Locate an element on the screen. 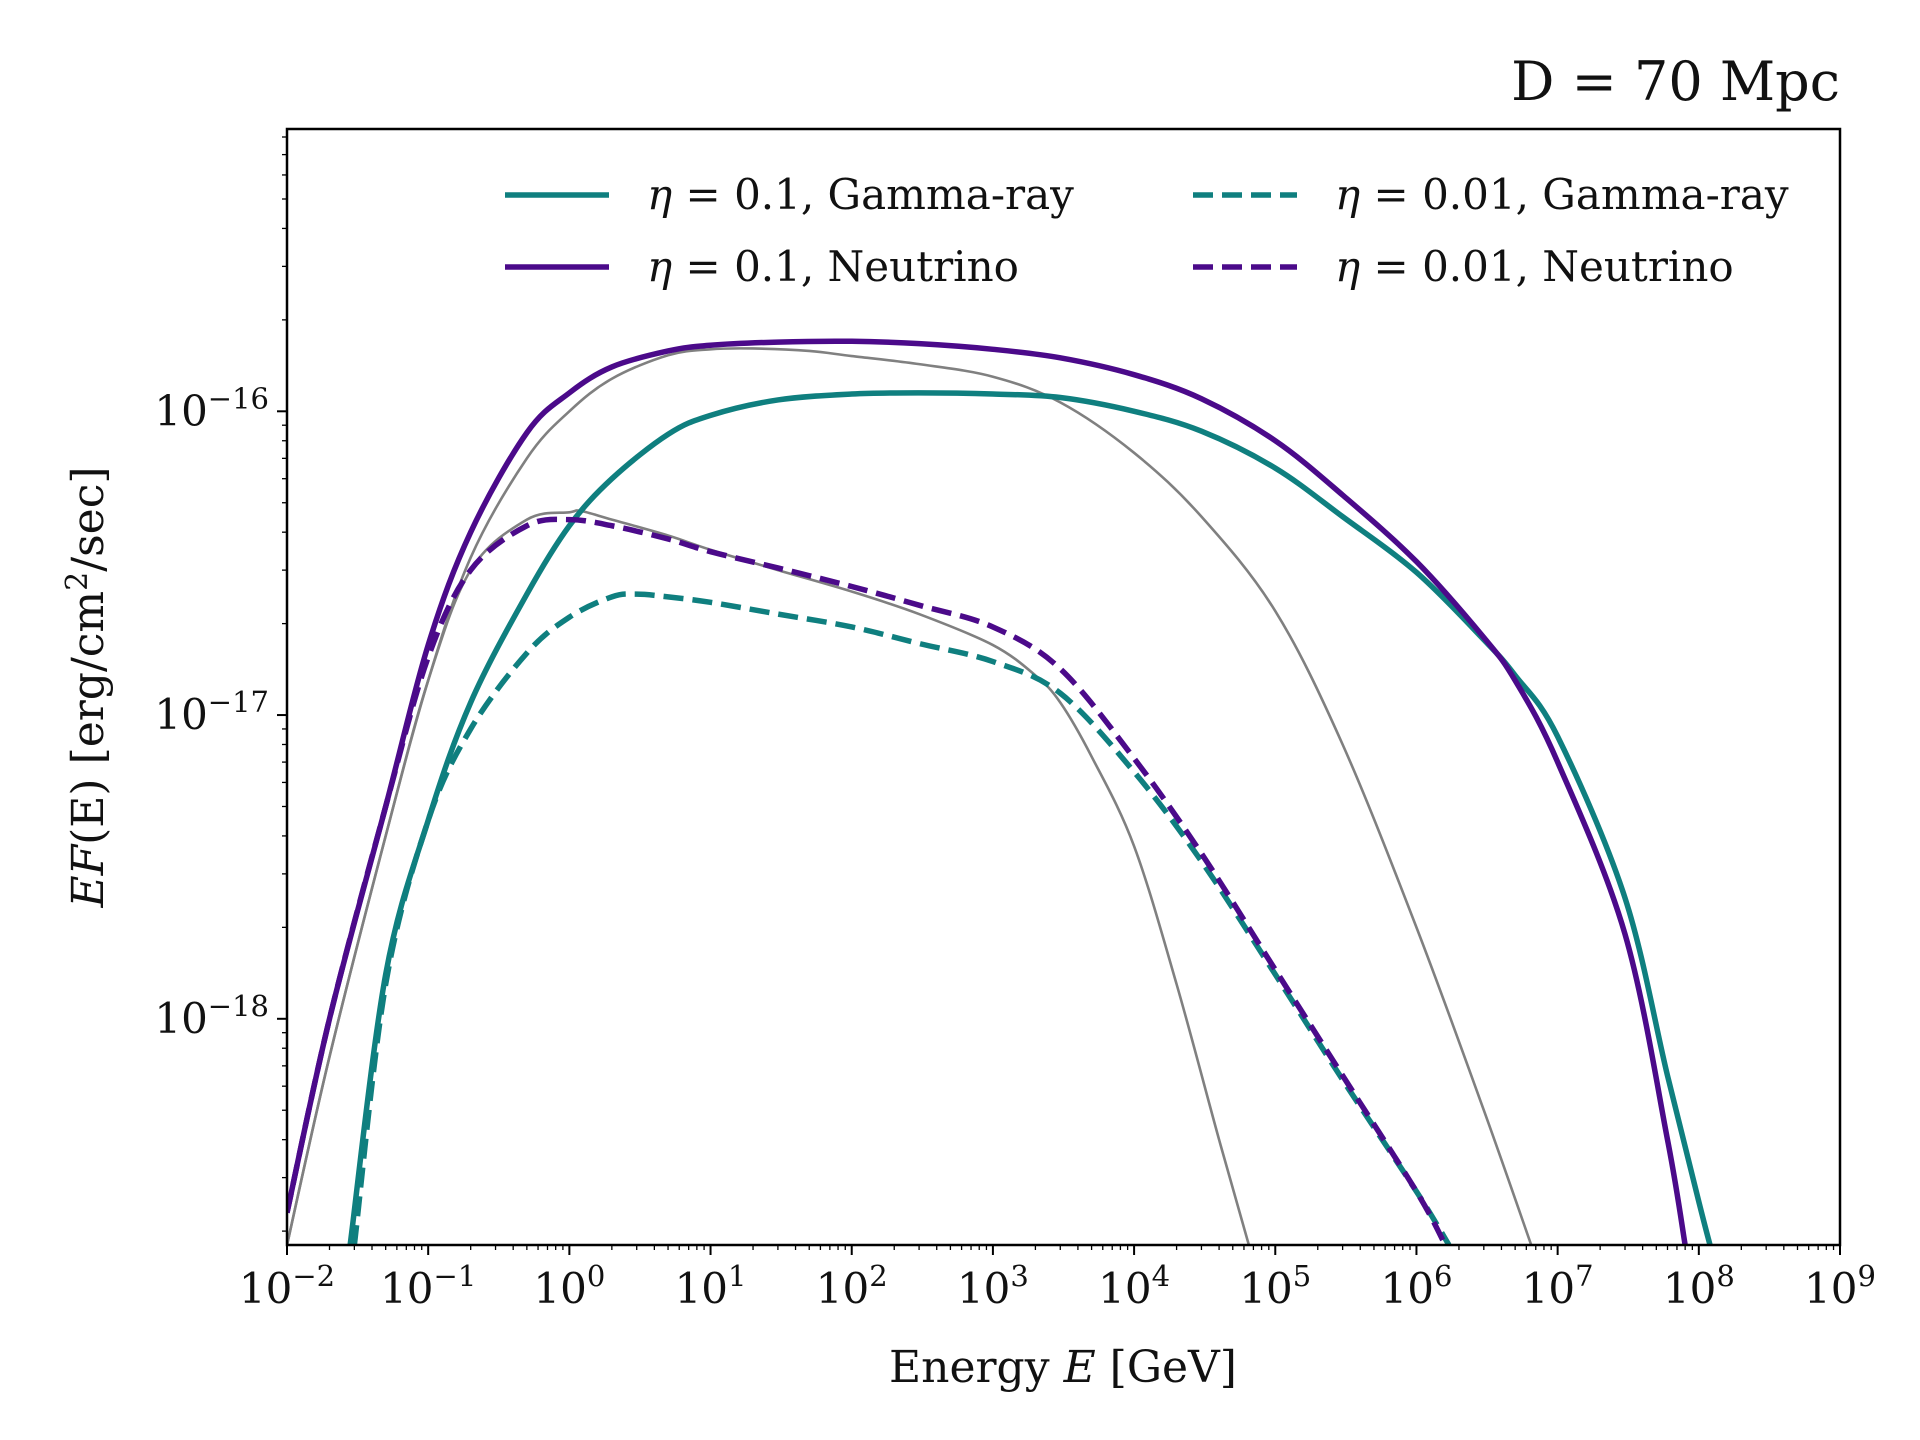  legend-label: η = 0.01, Gamma-ray is located at coordinates (1562, 194).